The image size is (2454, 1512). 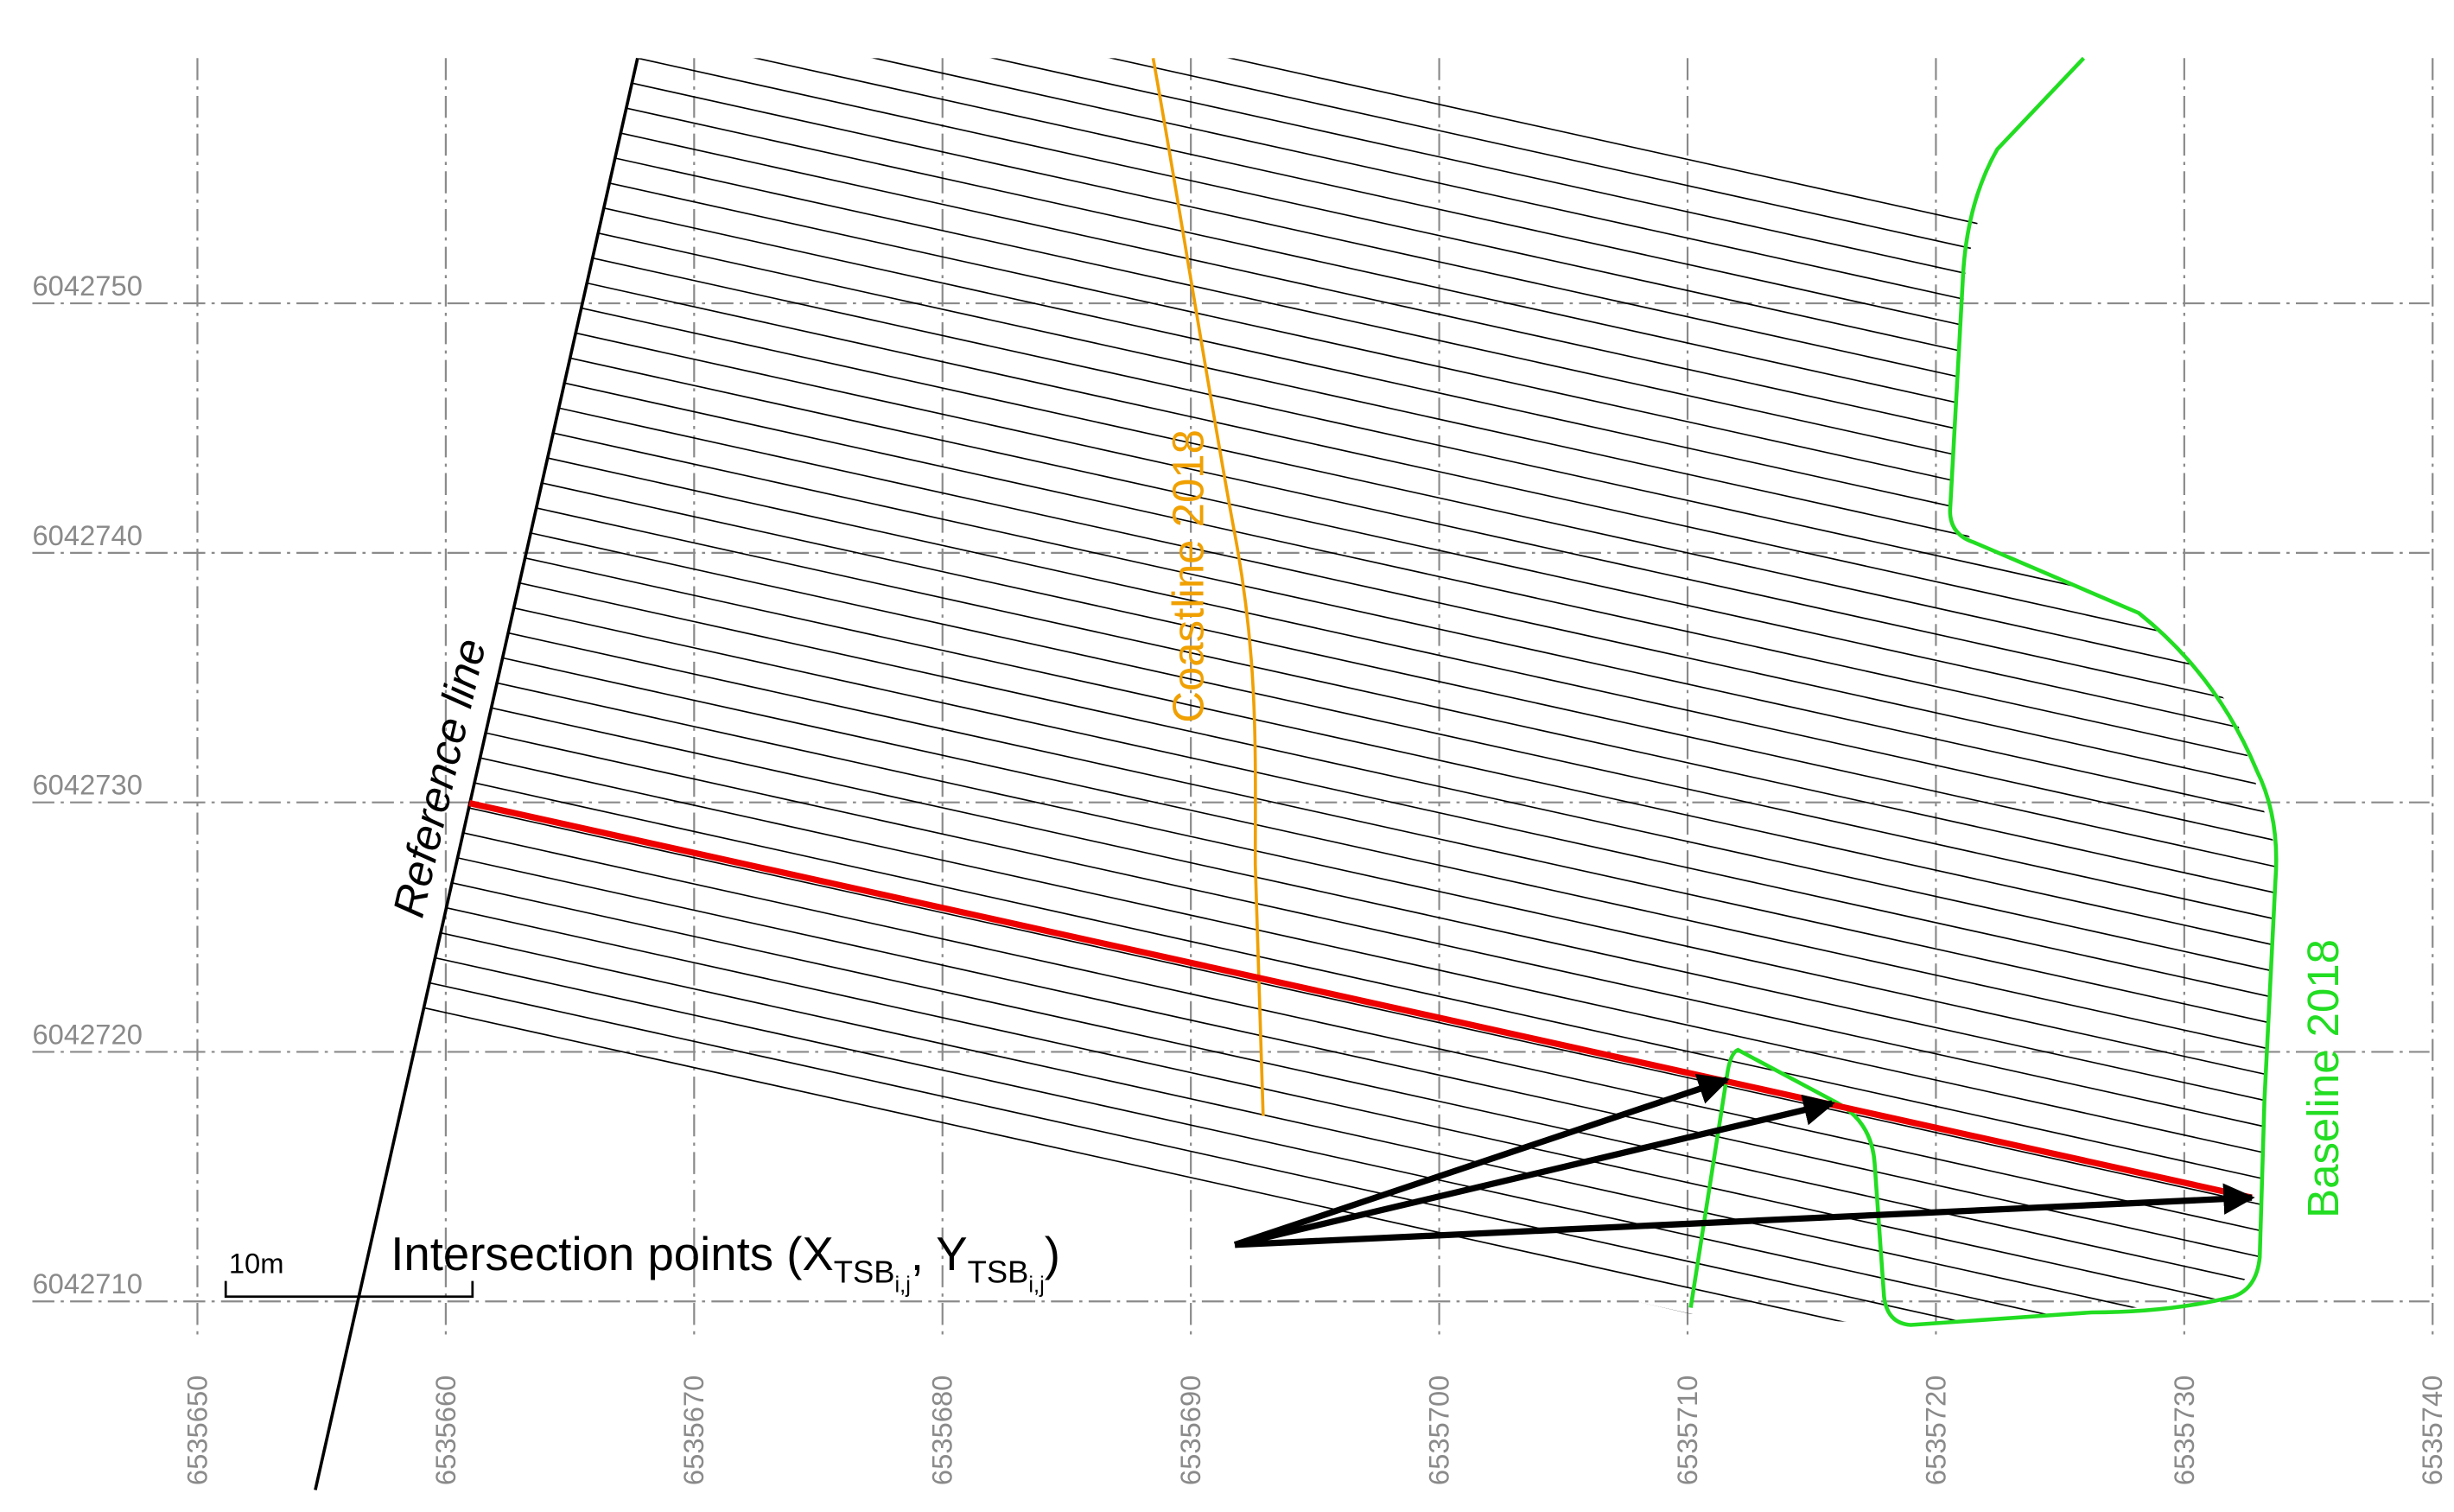 What do you see at coordinates (87, 535) in the screenshot?
I see `y-tick-label: 6042740` at bounding box center [87, 535].